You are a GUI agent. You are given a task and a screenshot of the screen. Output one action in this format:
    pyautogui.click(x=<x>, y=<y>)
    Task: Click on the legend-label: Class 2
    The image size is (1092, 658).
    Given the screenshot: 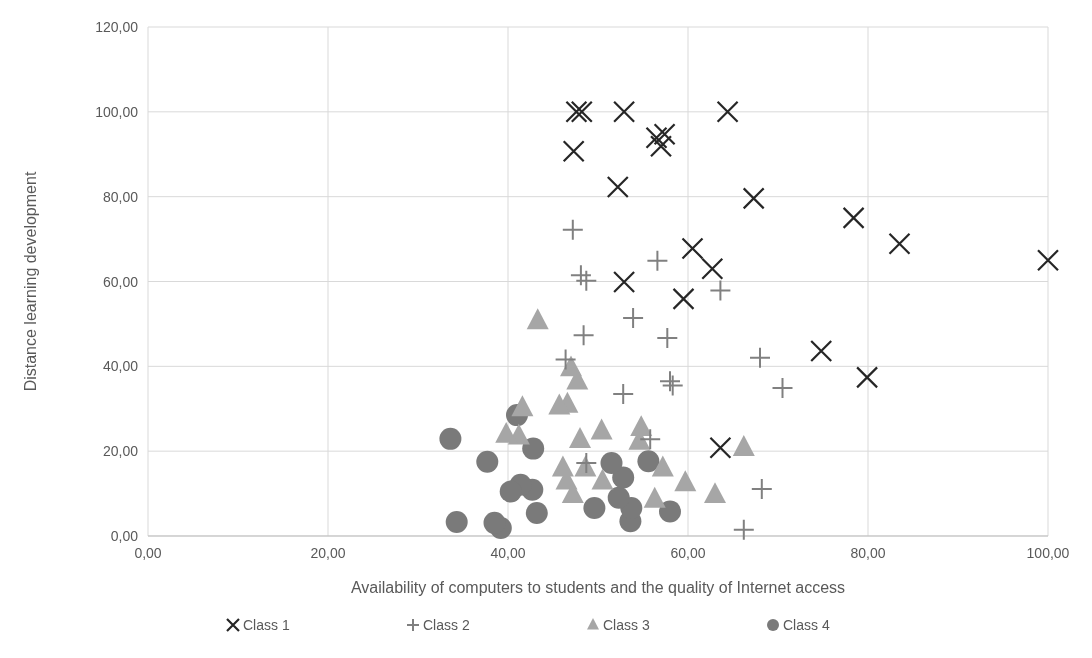 What is the action you would take?
    pyautogui.click(x=446, y=625)
    